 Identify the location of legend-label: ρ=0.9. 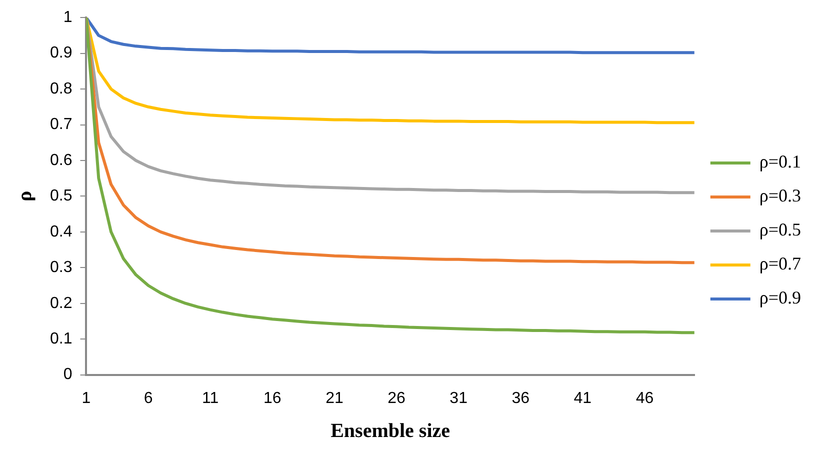
(780, 298).